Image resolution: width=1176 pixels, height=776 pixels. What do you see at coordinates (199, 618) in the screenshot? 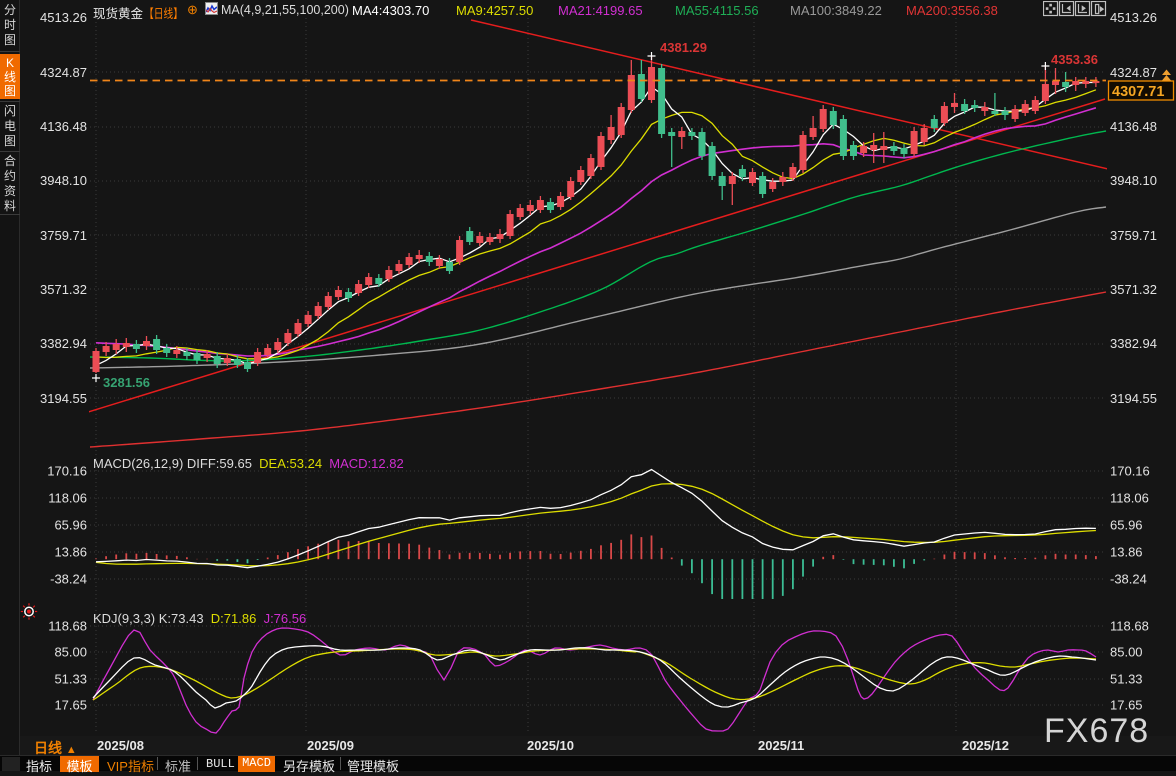
I see `svg-text:KDJ(9,3,3) K:73.43 D:71.86 J: KDJ(9,3,3) K:73.43 D:71.86 J:76.56` at bounding box center [199, 618].